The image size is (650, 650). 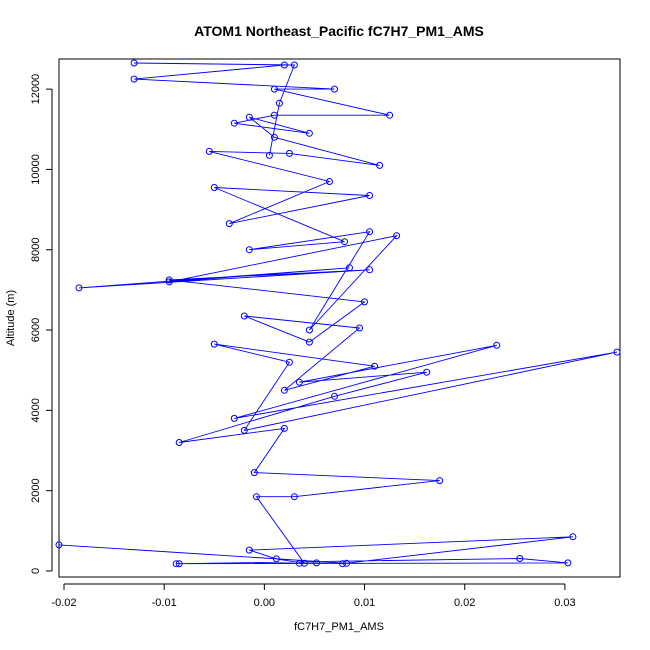 I want to click on y-tick-label: 10000, so click(x=36, y=169).